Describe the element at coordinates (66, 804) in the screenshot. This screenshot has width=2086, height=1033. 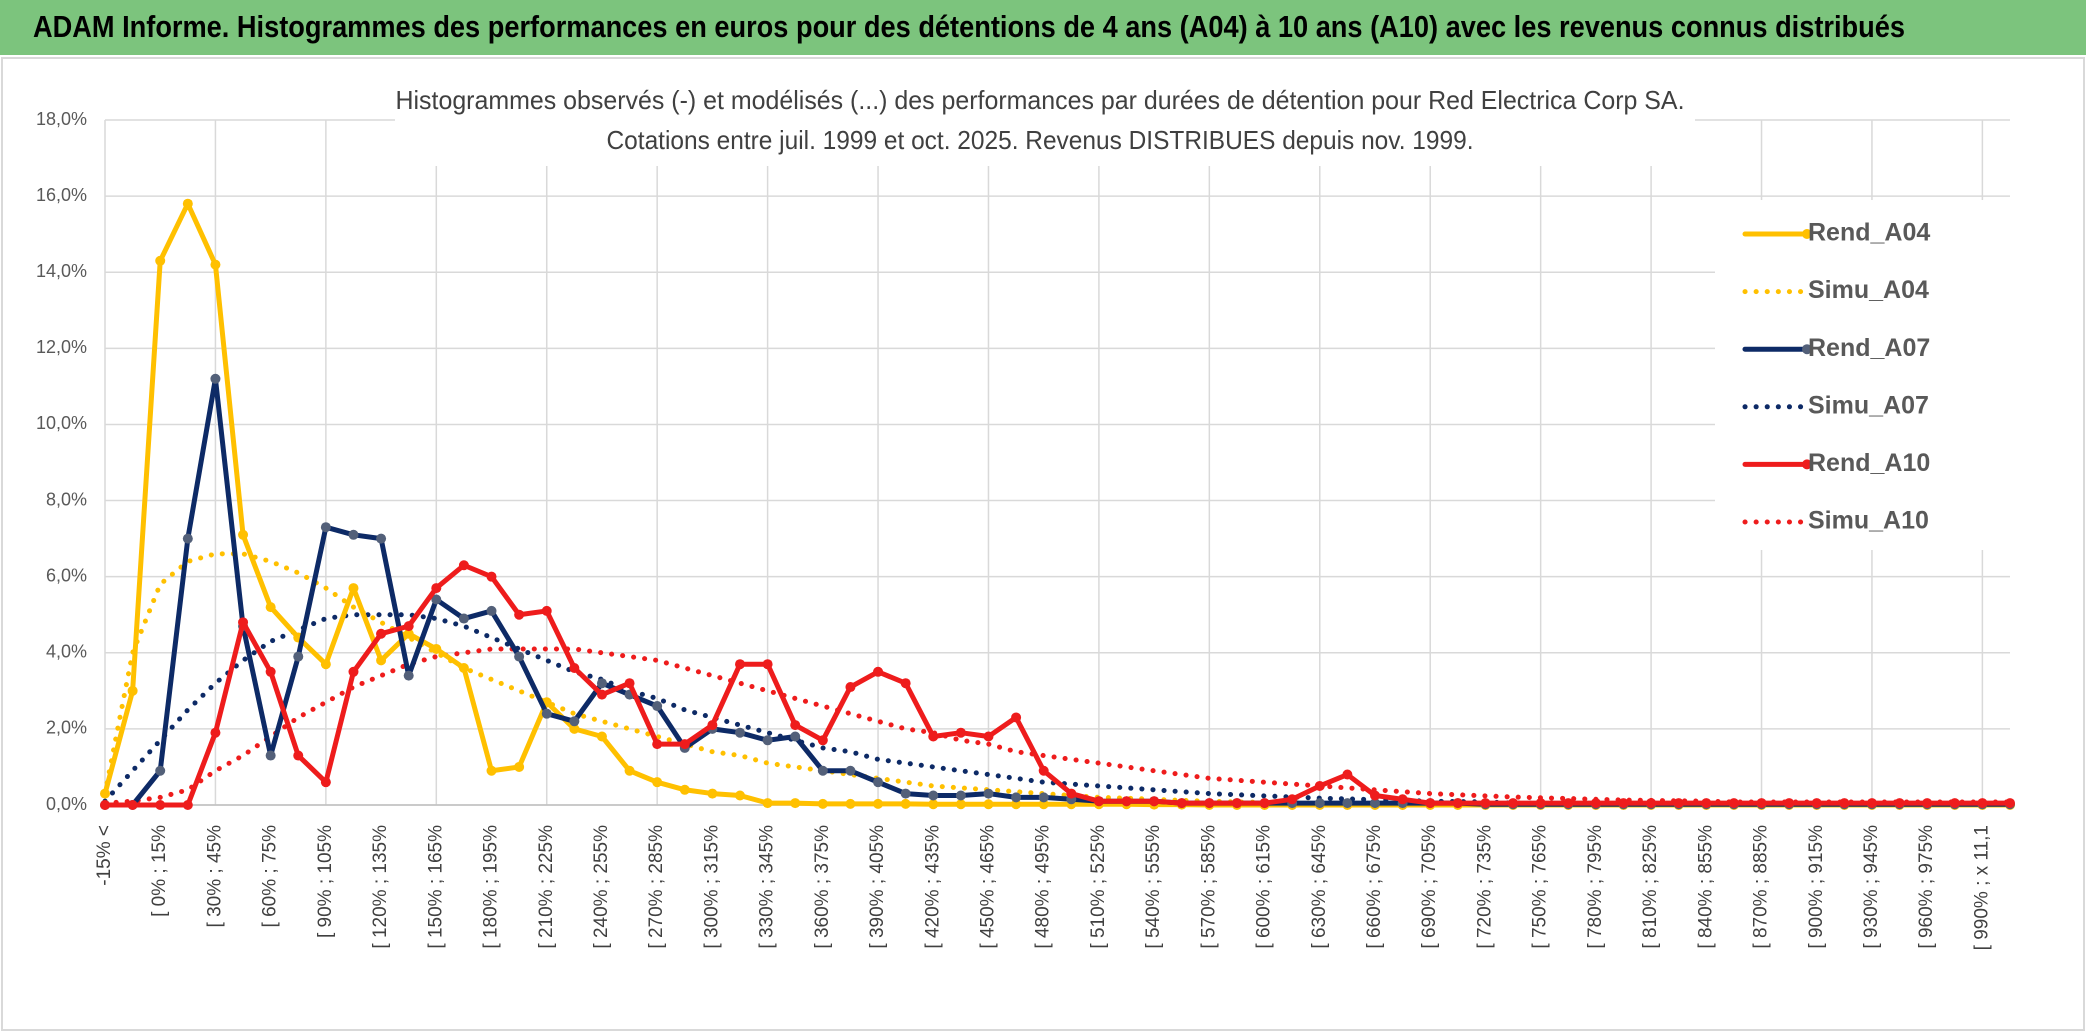
I see `y-tick-label: 0,0%` at that location.